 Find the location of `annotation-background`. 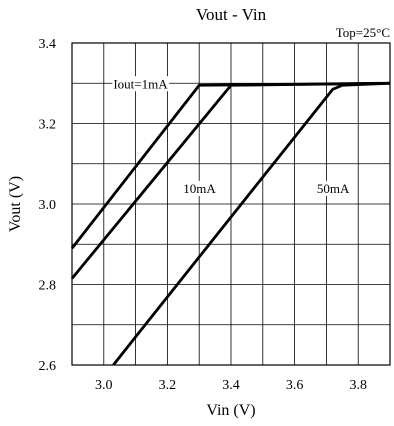

annotation-background is located at coordinates (362, 32).